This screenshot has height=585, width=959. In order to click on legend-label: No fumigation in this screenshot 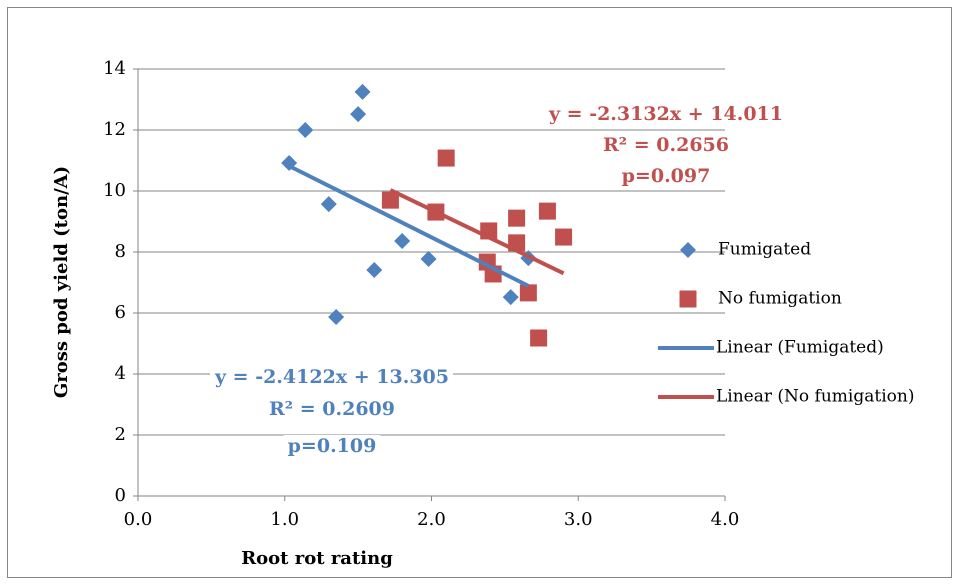, I will do `click(780, 299)`.